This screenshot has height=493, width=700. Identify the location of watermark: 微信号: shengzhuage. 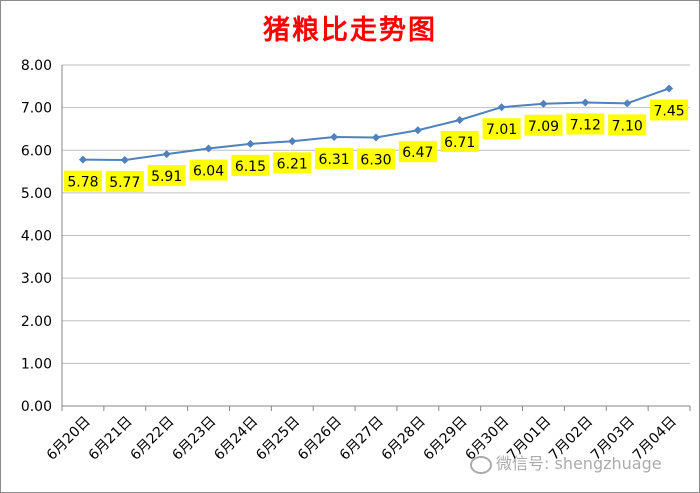
(566, 462).